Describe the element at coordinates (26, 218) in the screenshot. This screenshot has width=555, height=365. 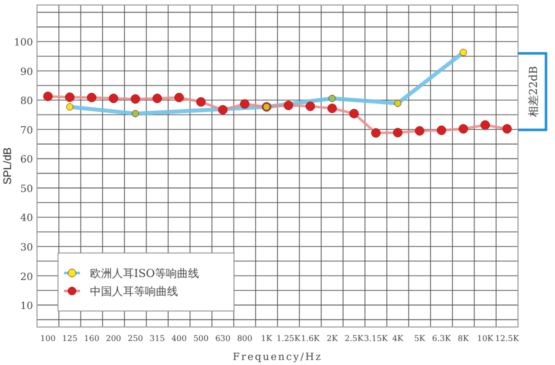
I see `y-tick-label: 40` at that location.